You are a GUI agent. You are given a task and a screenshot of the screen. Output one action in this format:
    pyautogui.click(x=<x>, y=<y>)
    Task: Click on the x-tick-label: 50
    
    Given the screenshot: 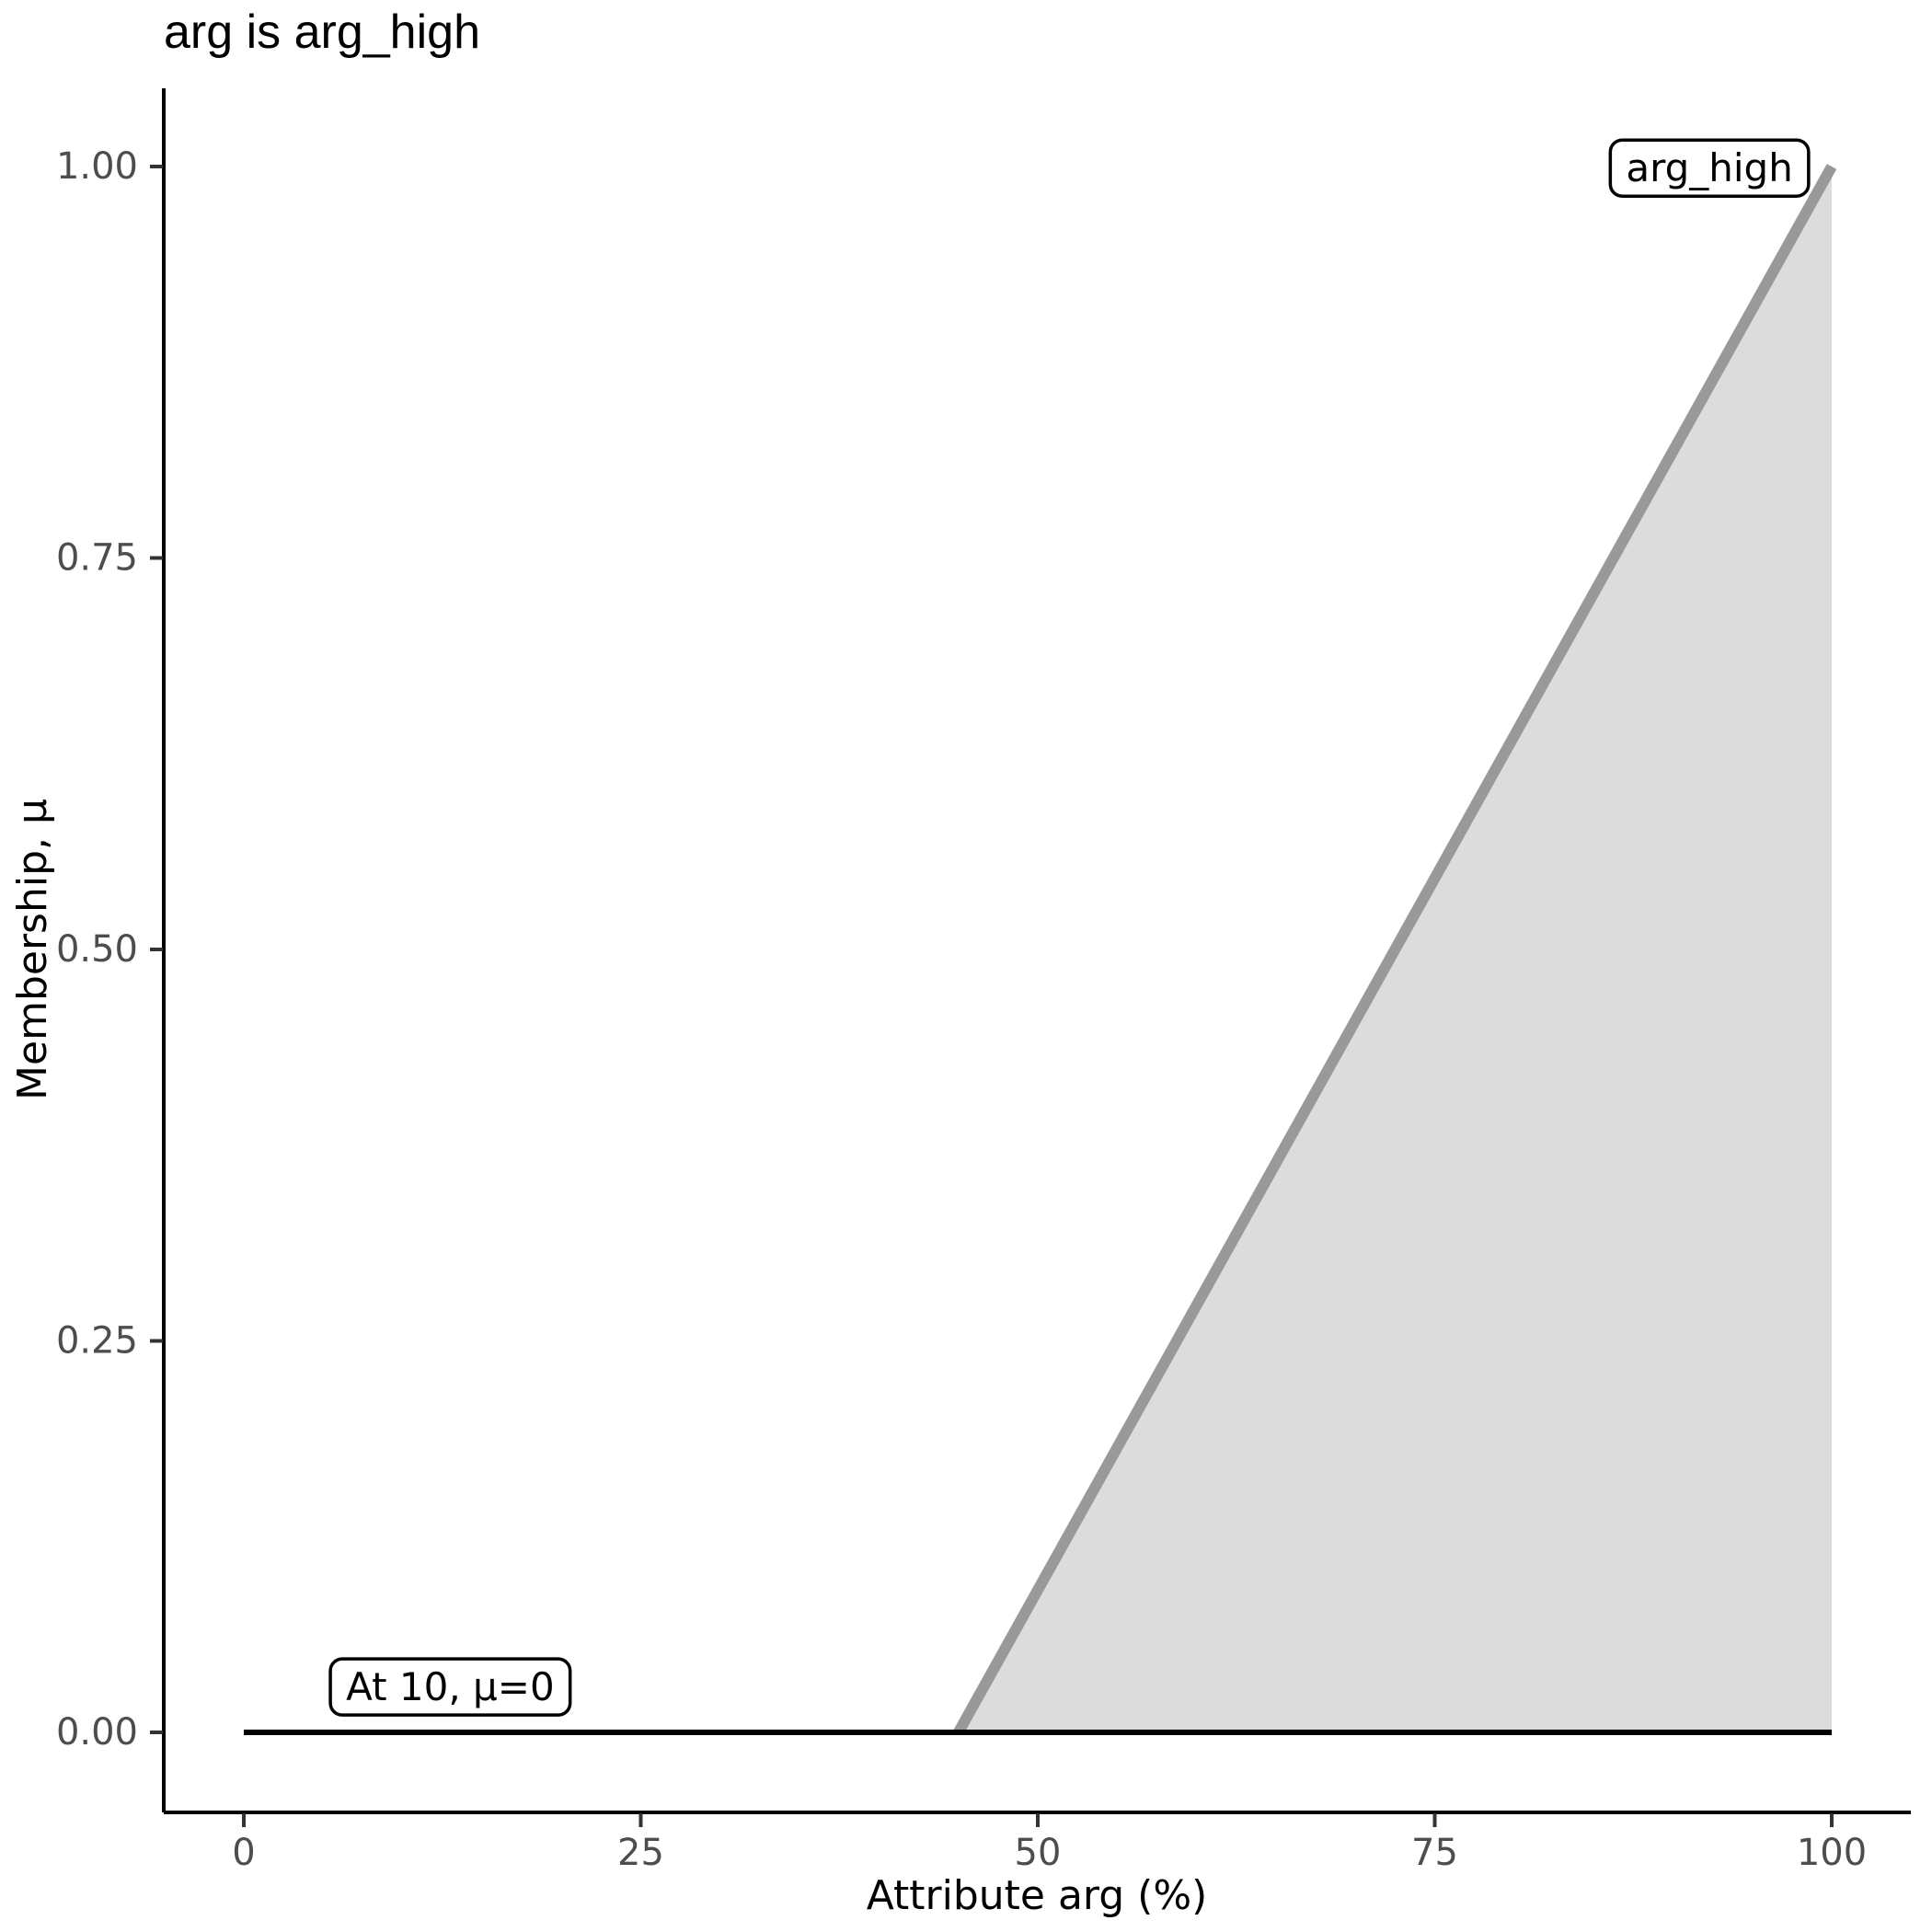 What is the action you would take?
    pyautogui.click(x=1038, y=1853)
    